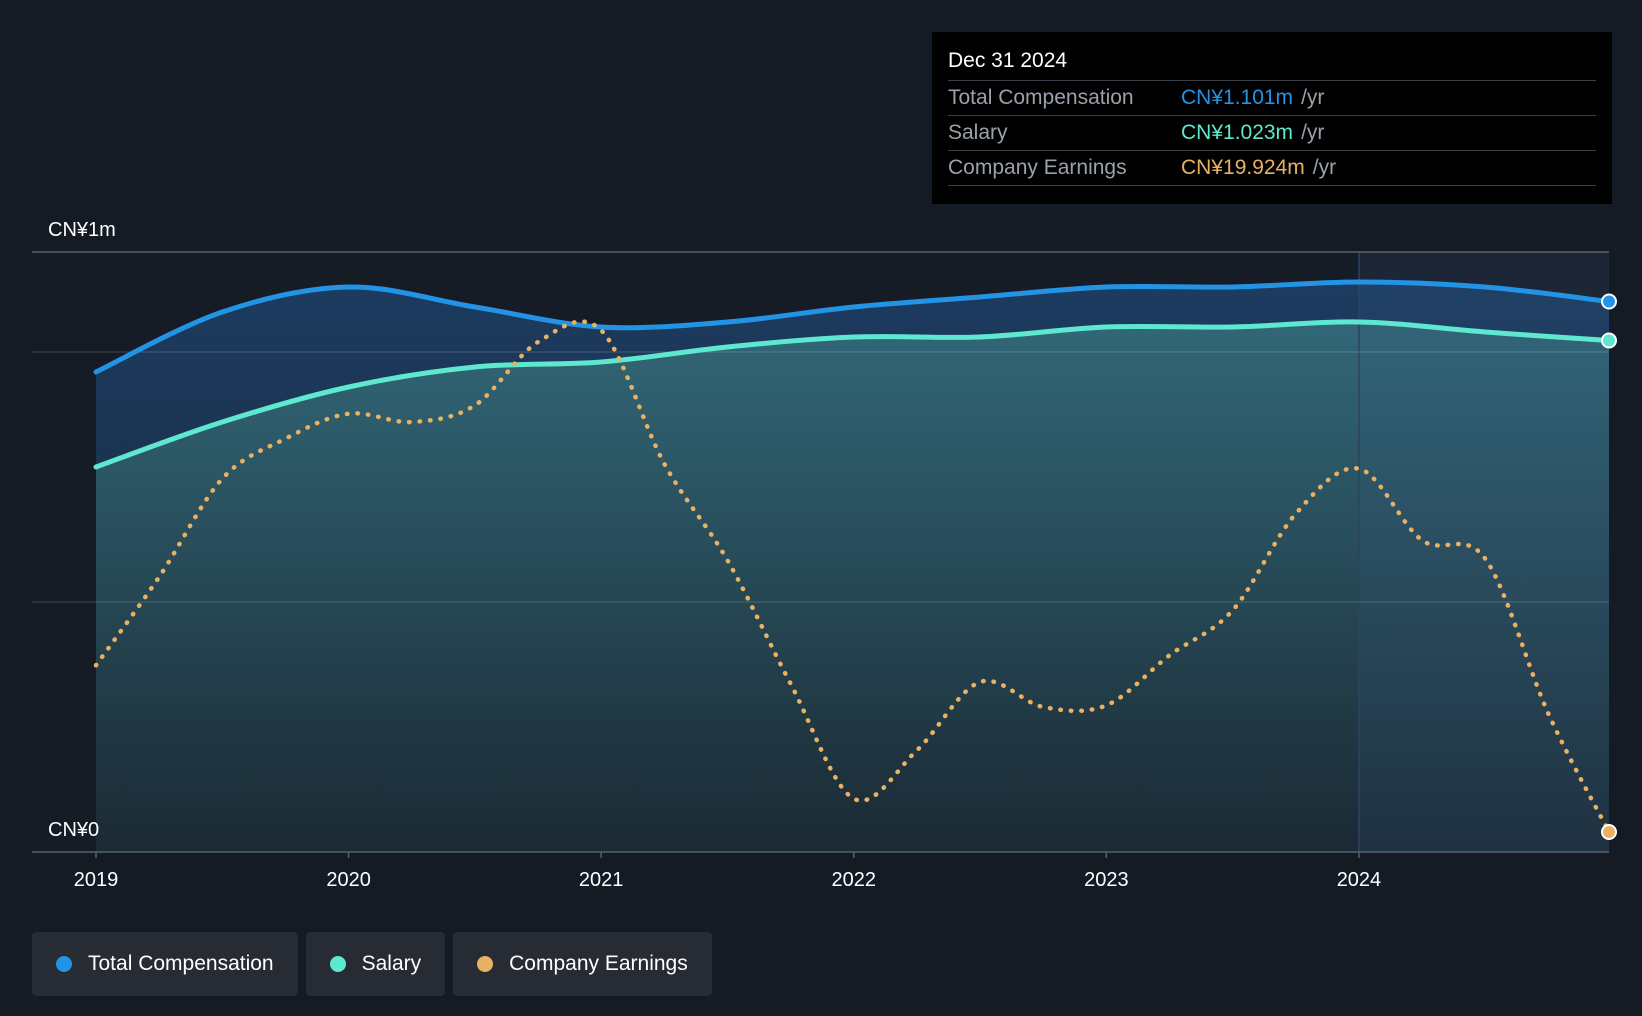 Image resolution: width=1642 pixels, height=1016 pixels. What do you see at coordinates (1037, 167) in the screenshot?
I see `tooltip-label: Company Earnings` at bounding box center [1037, 167].